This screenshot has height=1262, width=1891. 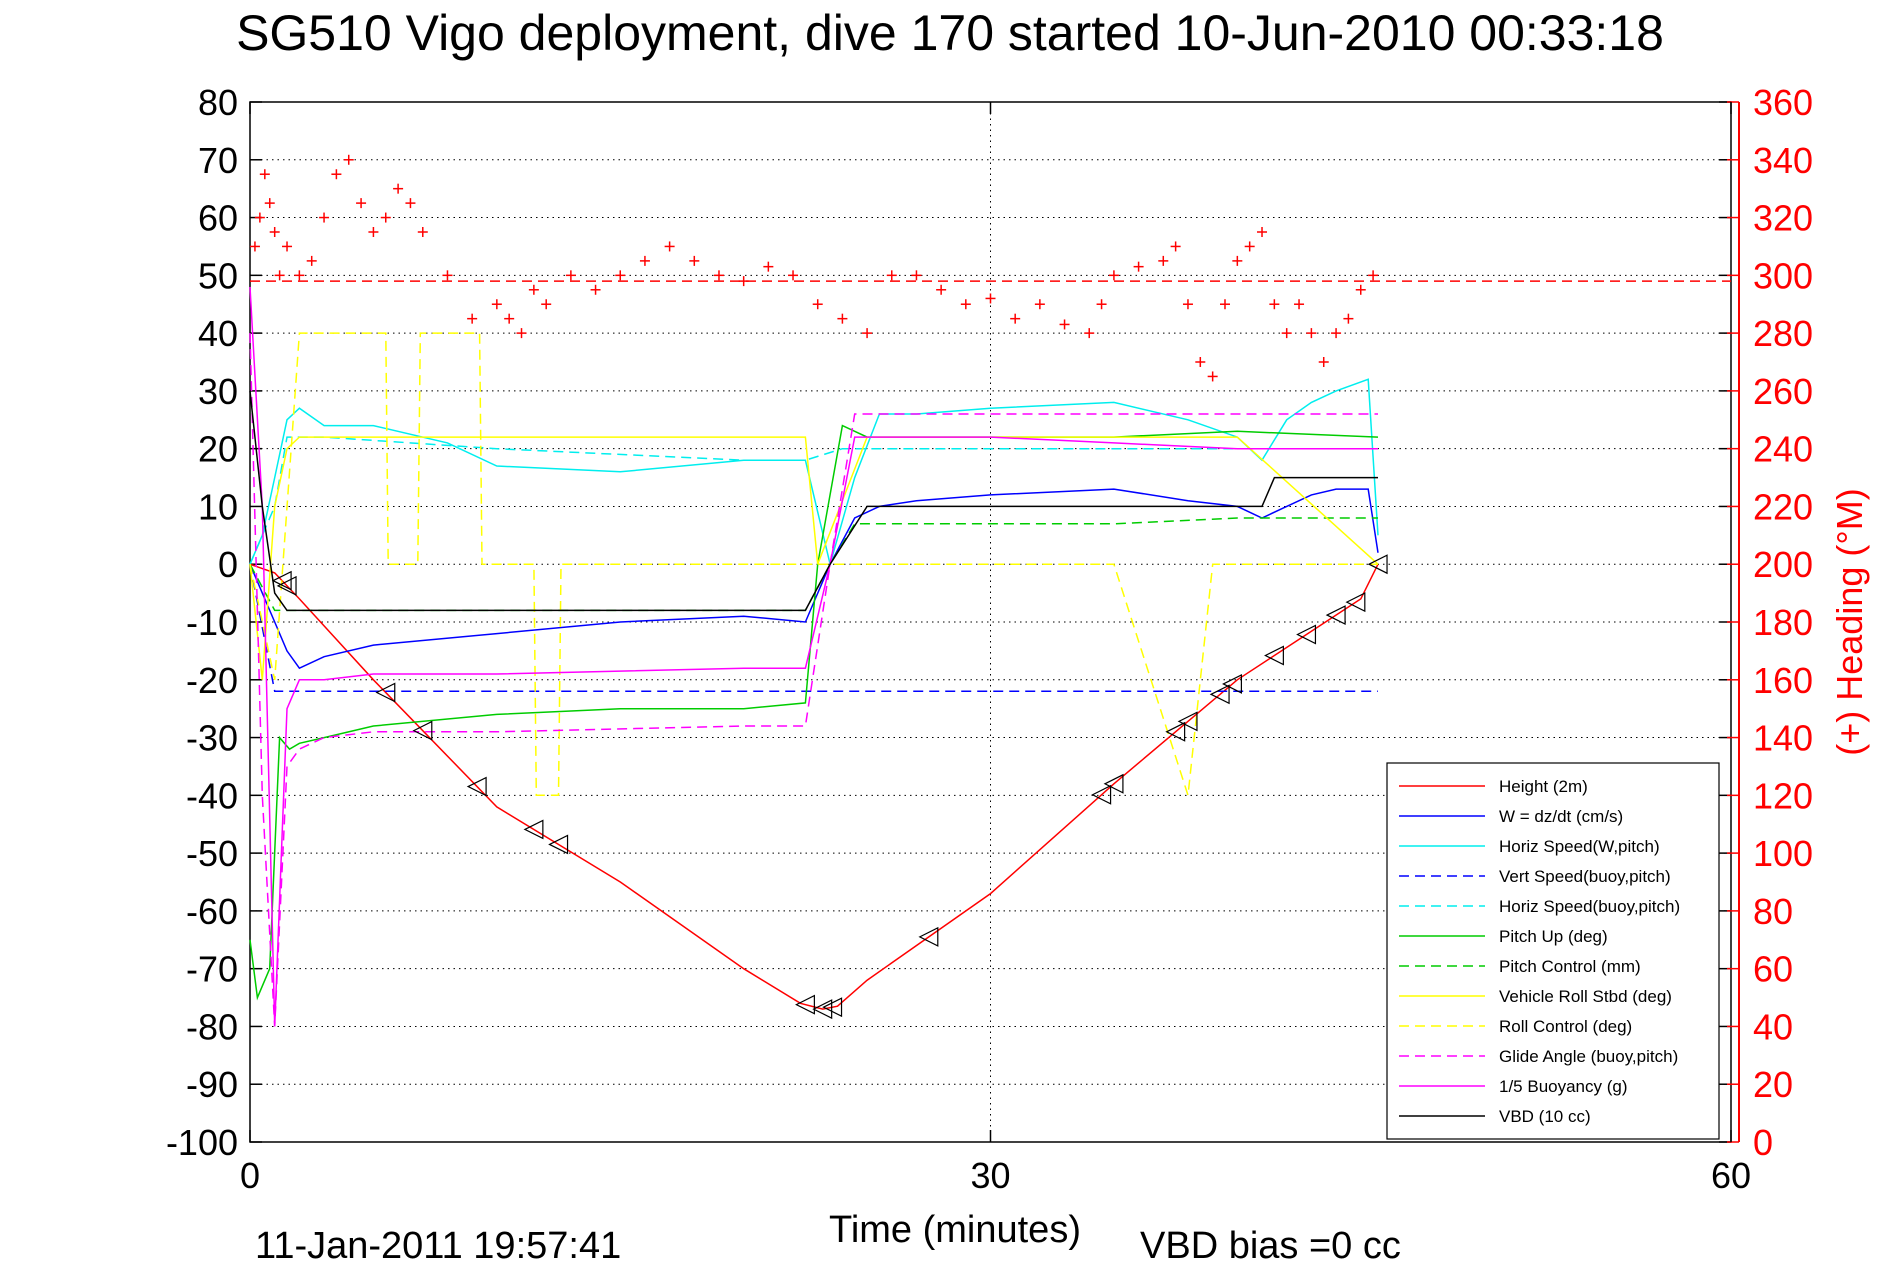 I want to click on y-tick-label: -50, so click(x=212, y=853).